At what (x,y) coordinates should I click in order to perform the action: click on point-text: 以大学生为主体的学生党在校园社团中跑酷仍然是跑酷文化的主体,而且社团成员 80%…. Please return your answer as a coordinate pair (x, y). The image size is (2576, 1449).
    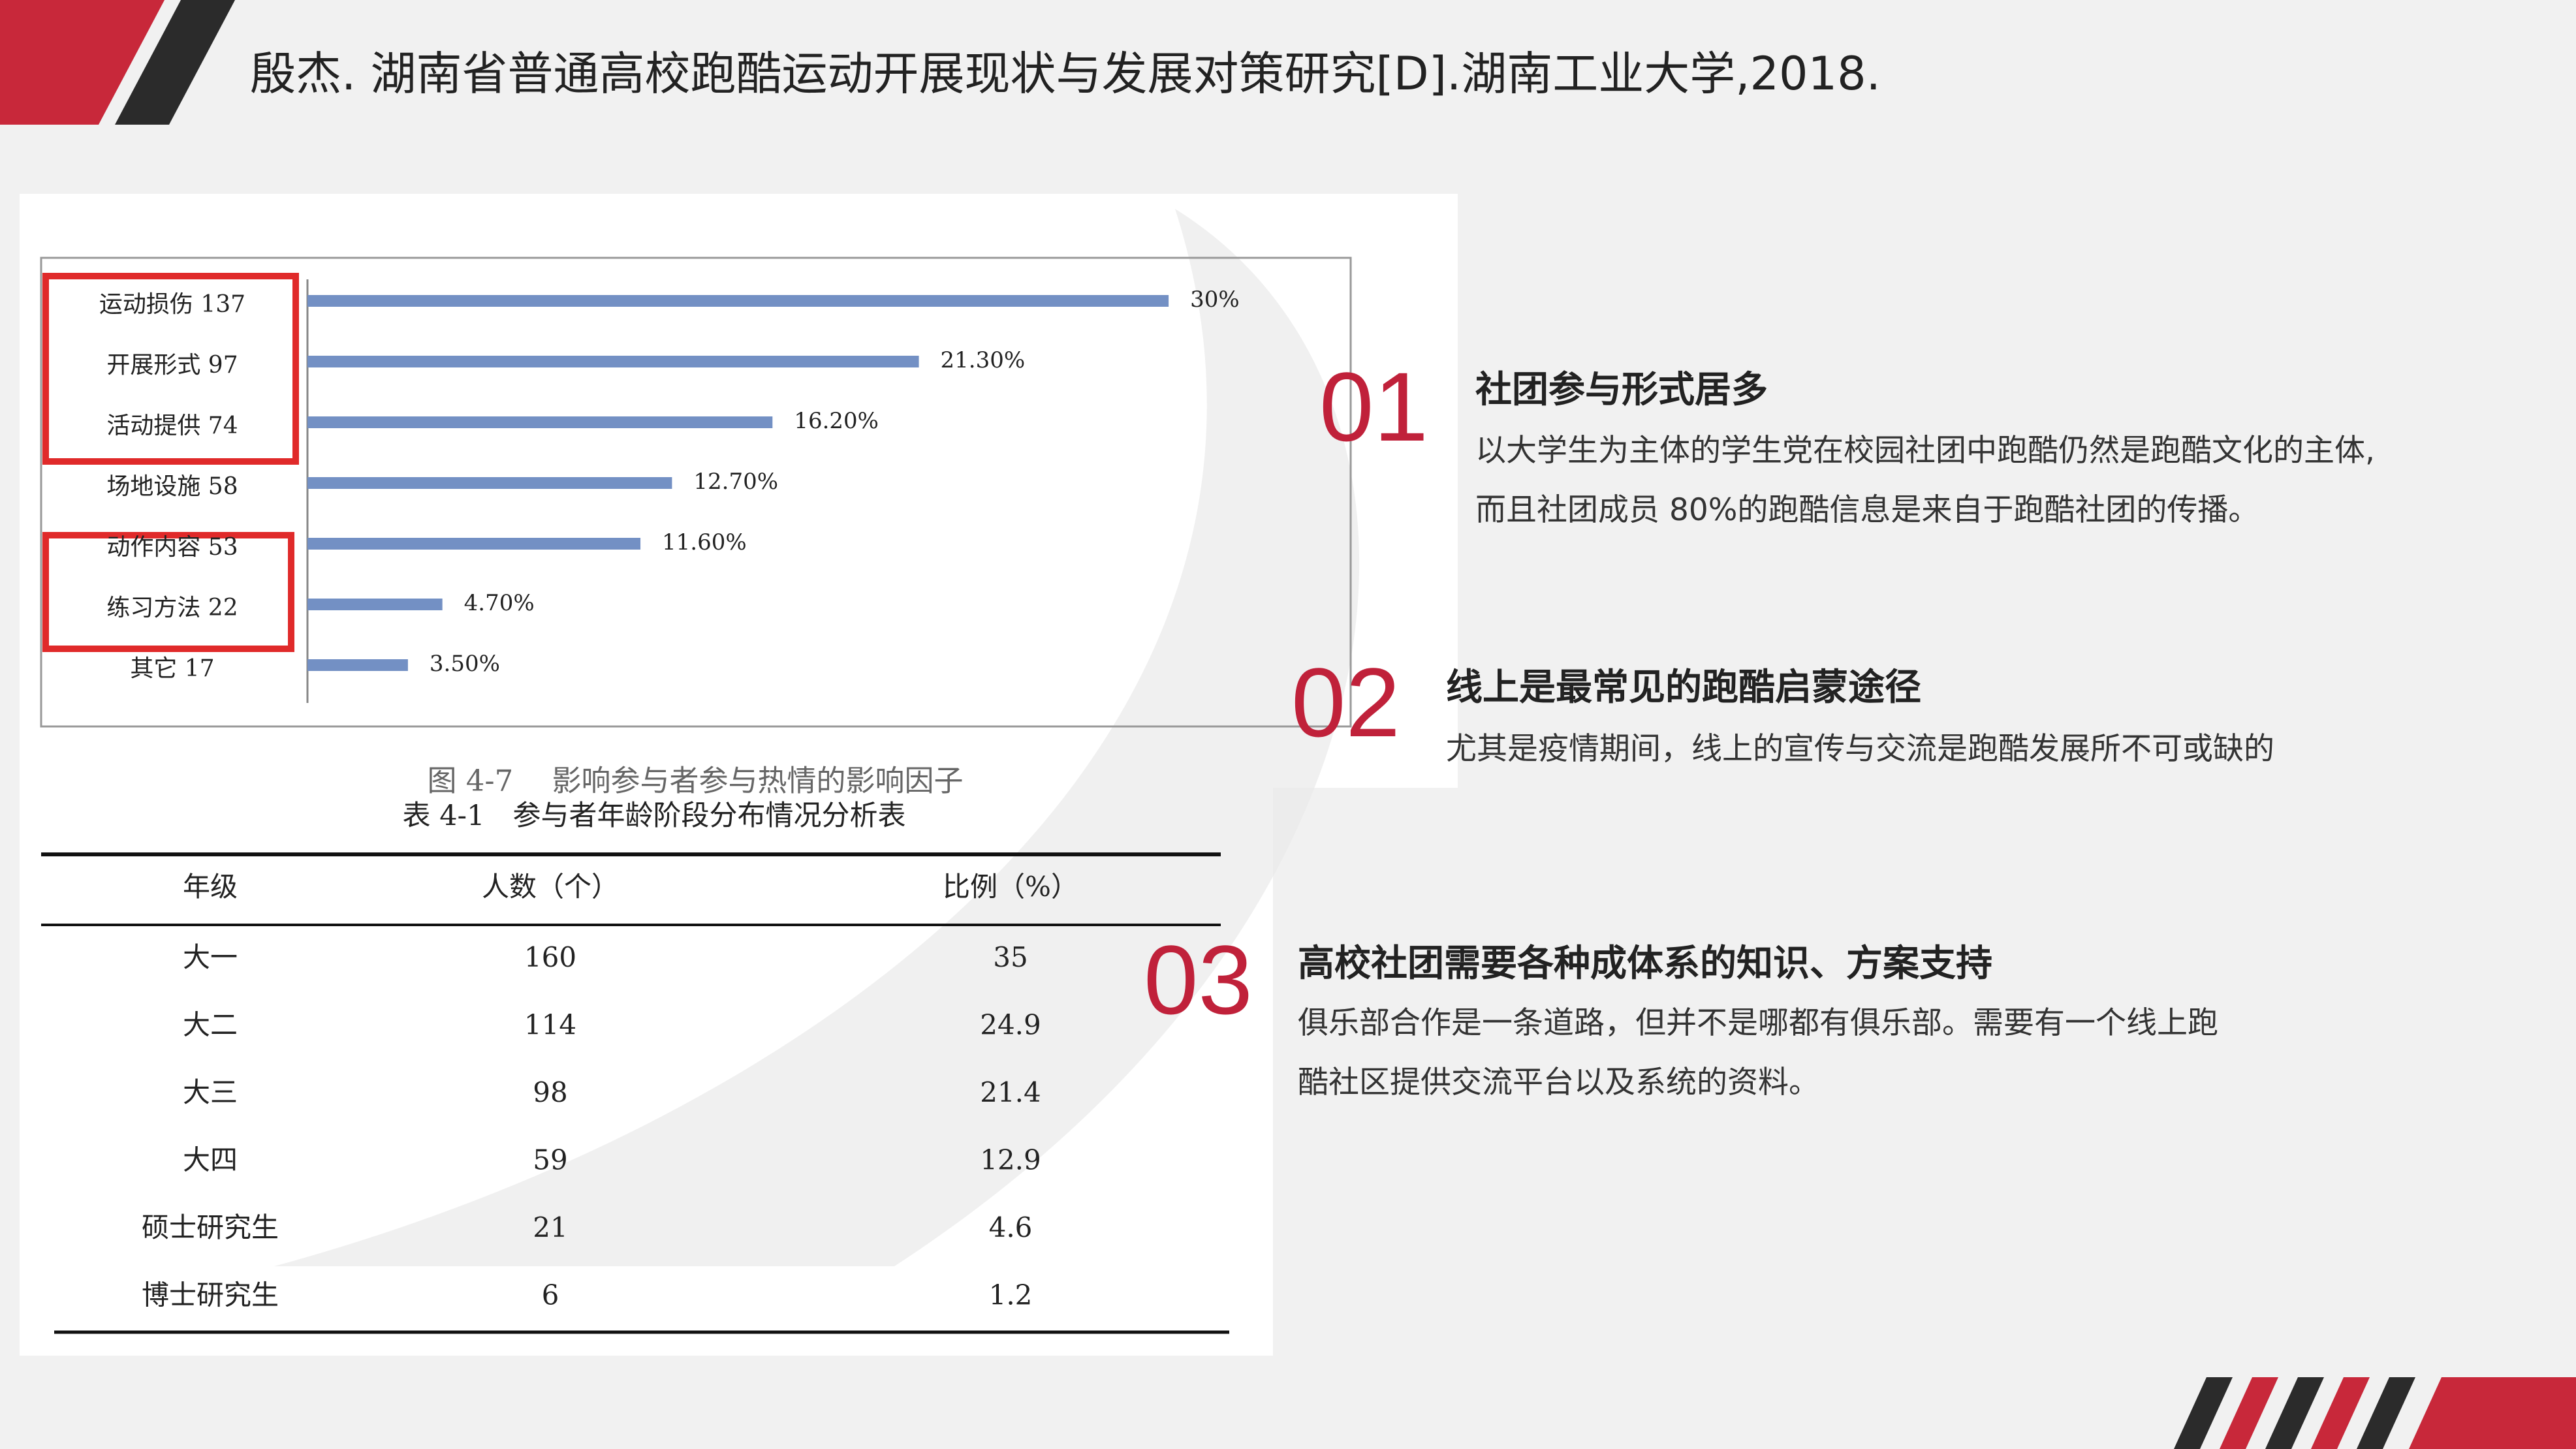
    Looking at the image, I should click on (1925, 481).